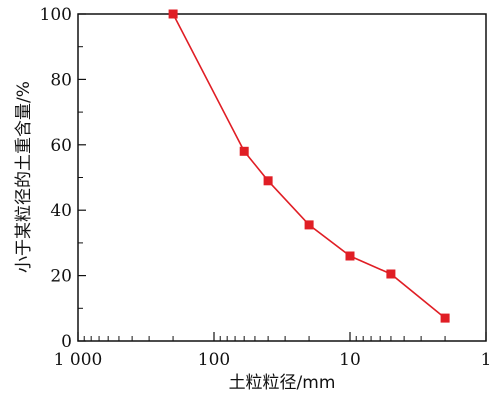 Image resolution: width=493 pixels, height=395 pixels. What do you see at coordinates (56, 15) in the screenshot?
I see `y-tick-label: 100` at bounding box center [56, 15].